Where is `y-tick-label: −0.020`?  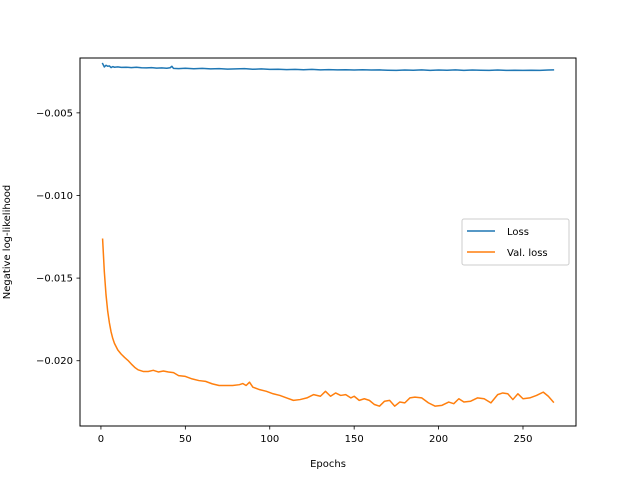
y-tick-label: −0.020 is located at coordinates (54, 361).